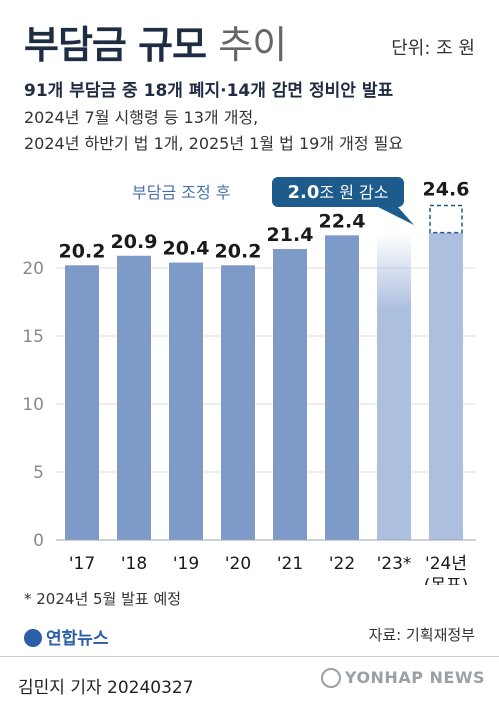  What do you see at coordinates (38, 473) in the screenshot?
I see `y-tick-label: 5` at bounding box center [38, 473].